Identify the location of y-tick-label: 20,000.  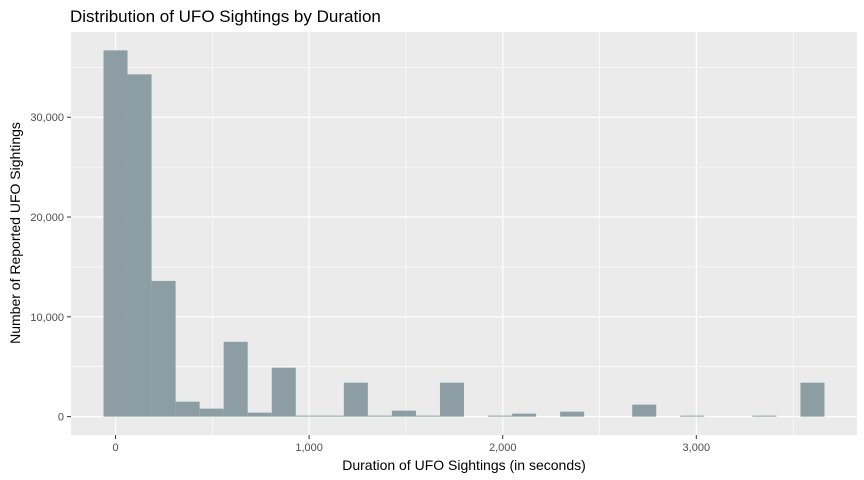
(47, 218).